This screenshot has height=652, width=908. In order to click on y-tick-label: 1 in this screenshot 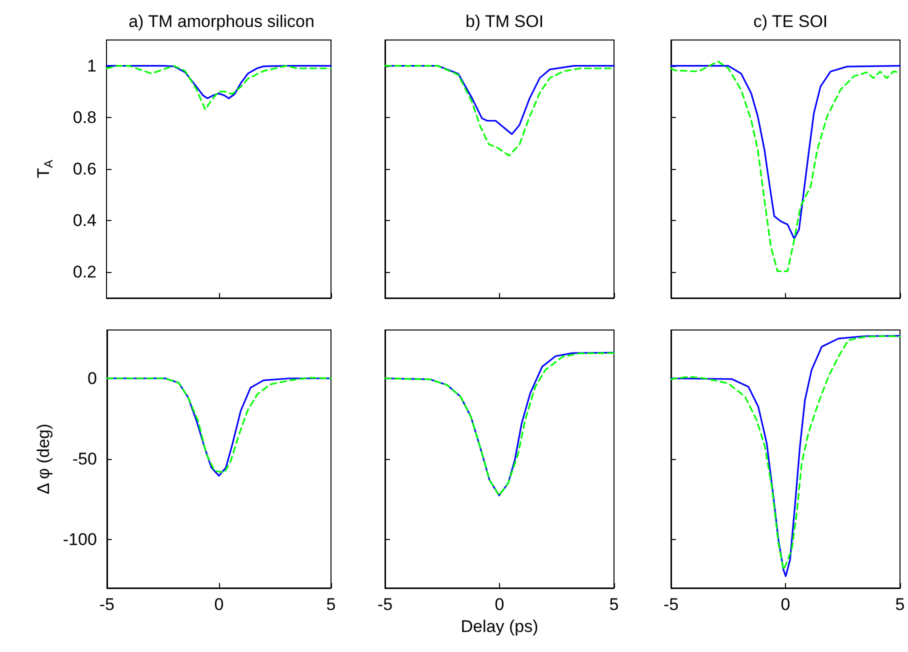, I will do `click(91, 66)`.